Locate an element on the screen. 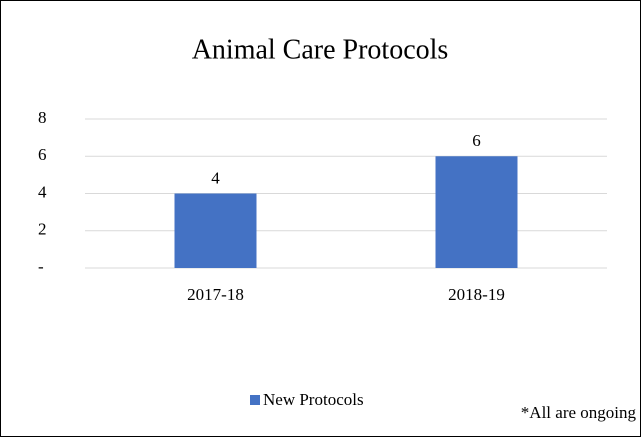 This screenshot has height=437, width=641. y-tick-label: 4 is located at coordinates (42, 191).